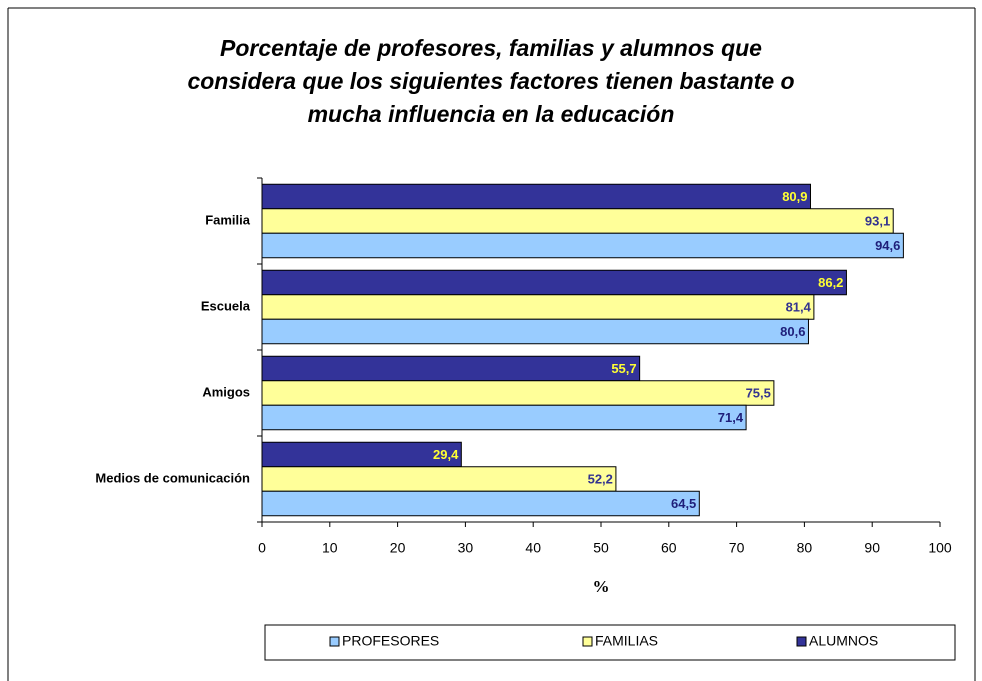 The width and height of the screenshot is (982, 681). Describe the element at coordinates (533, 548) in the screenshot. I see `x-tick-label: 40` at that location.